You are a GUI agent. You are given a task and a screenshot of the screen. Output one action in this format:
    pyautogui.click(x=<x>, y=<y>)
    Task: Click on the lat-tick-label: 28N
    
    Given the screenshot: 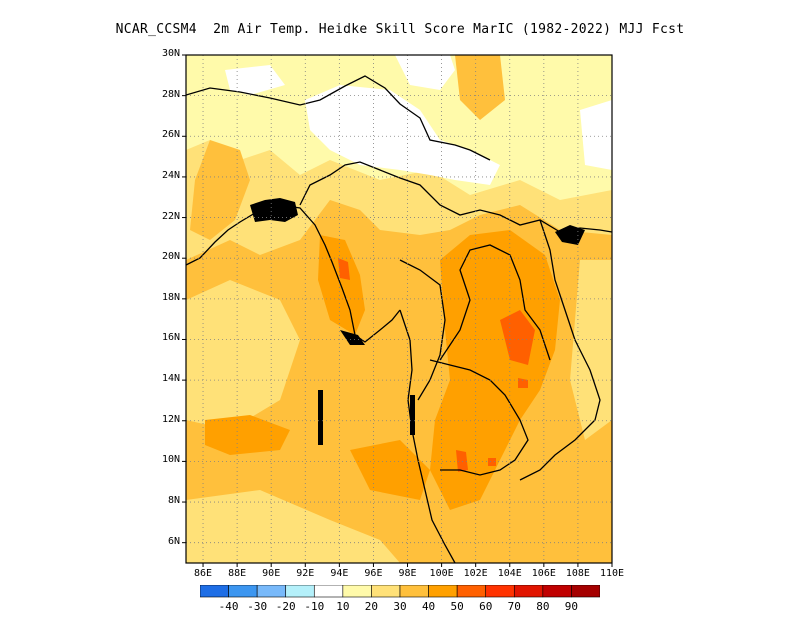 What is the action you would take?
    pyautogui.click(x=170, y=94)
    